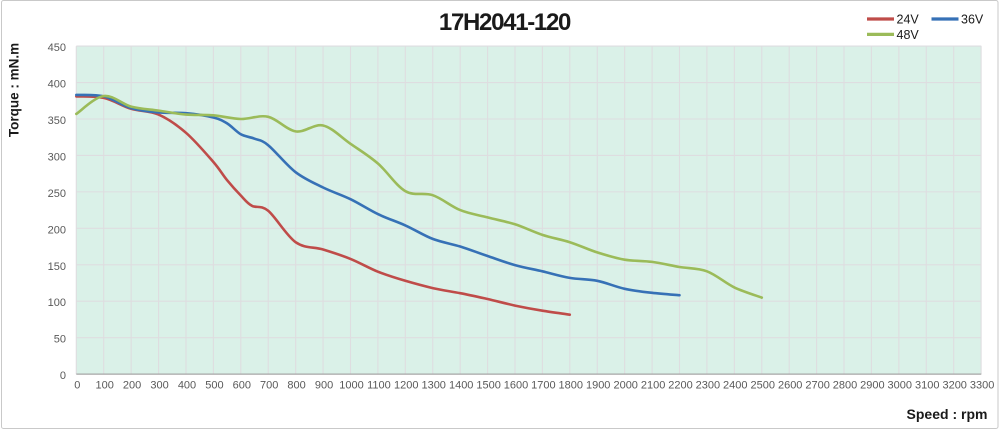  I want to click on svg-text: 700, so click(269, 386).